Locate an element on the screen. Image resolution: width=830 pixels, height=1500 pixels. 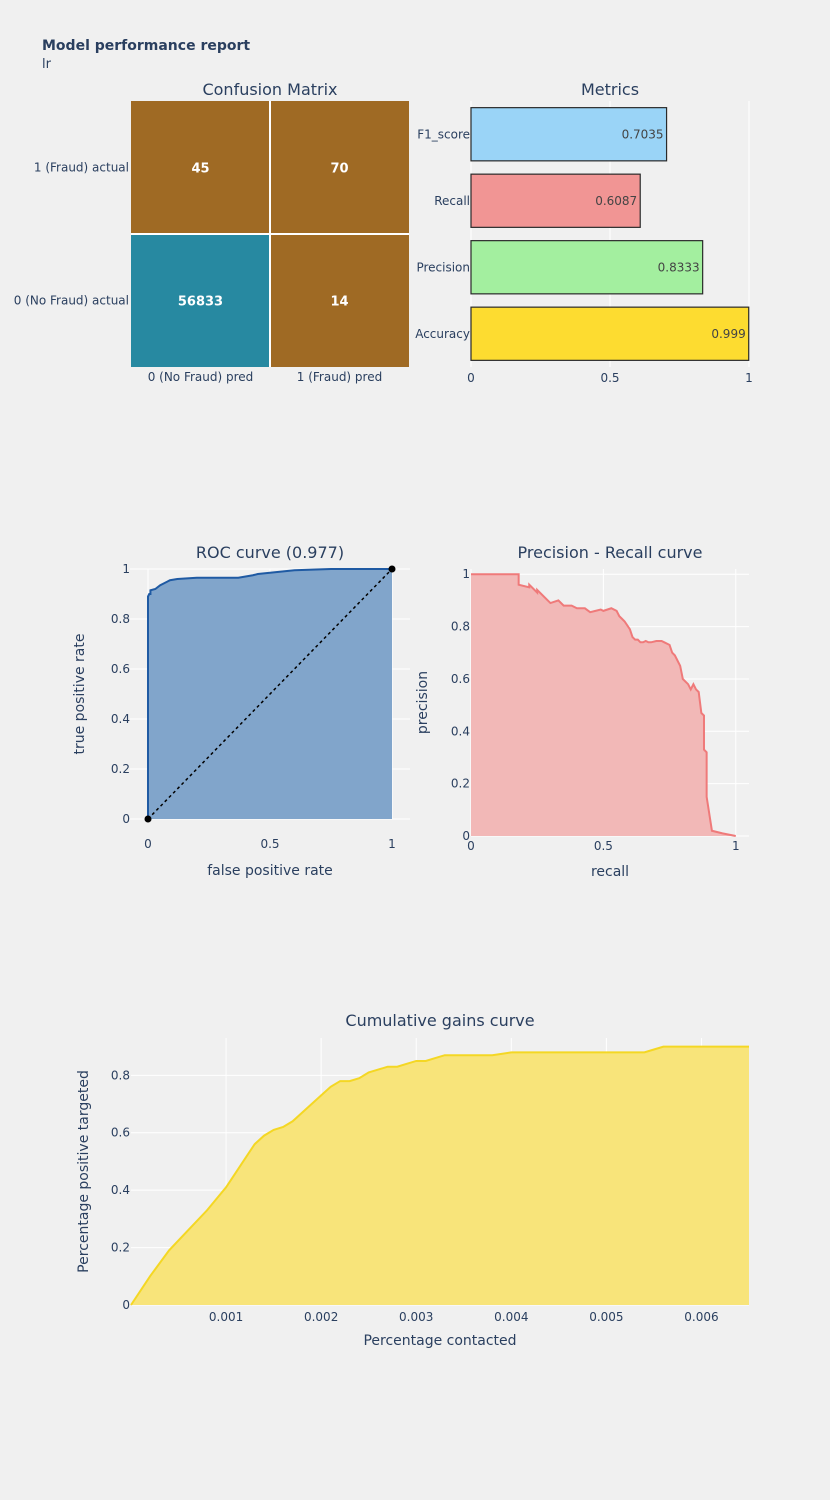
roc-line is located at coordinates (269, 693).